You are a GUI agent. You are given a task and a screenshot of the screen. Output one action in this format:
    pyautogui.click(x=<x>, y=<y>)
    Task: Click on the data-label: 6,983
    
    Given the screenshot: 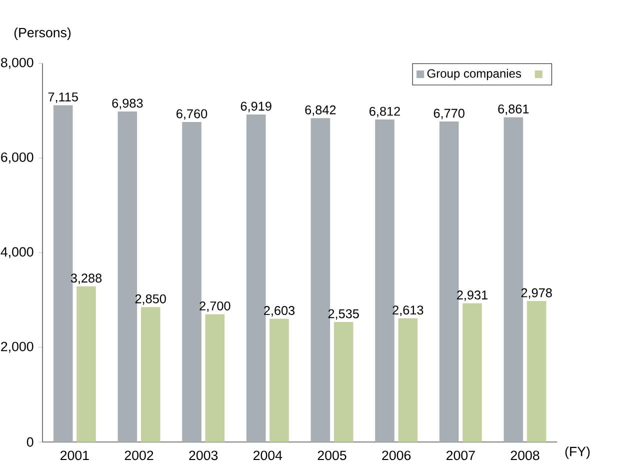 What is the action you would take?
    pyautogui.click(x=127, y=104)
    